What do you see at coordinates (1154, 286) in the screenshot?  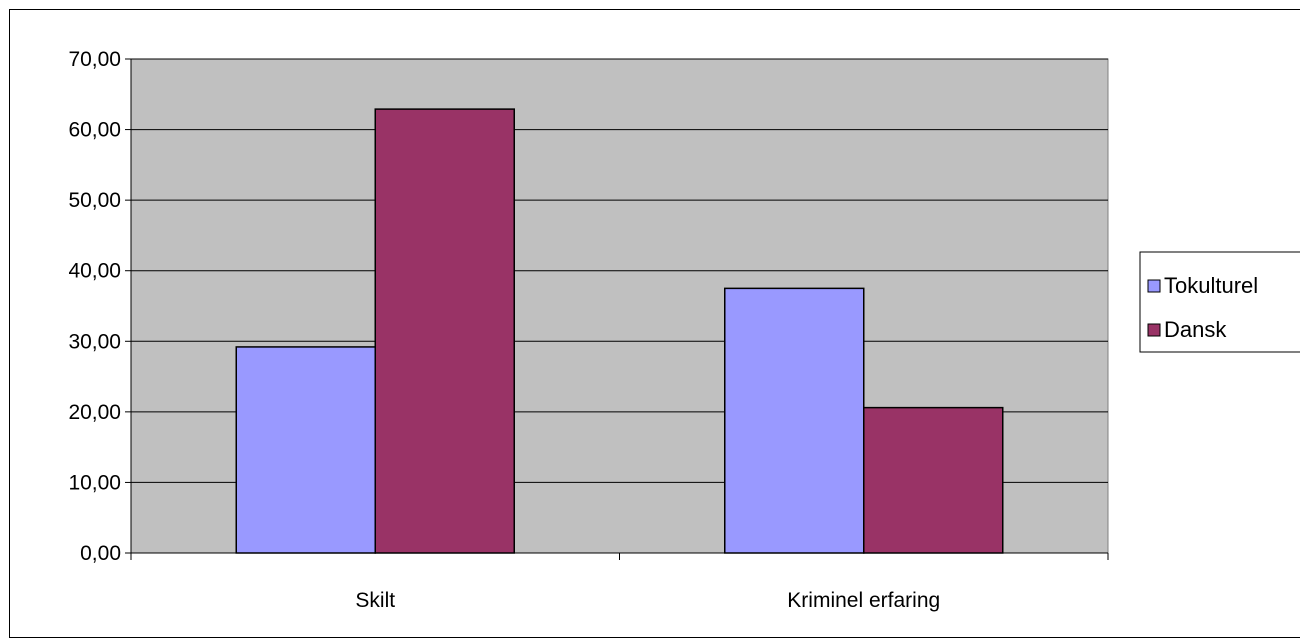 I see `legend-swatch-tokulturel` at bounding box center [1154, 286].